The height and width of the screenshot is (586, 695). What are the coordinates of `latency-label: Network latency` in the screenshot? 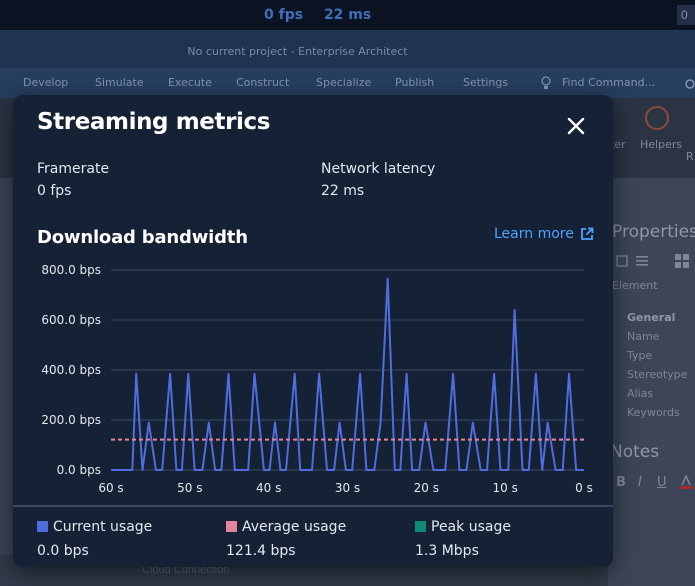 It's located at (378, 169).